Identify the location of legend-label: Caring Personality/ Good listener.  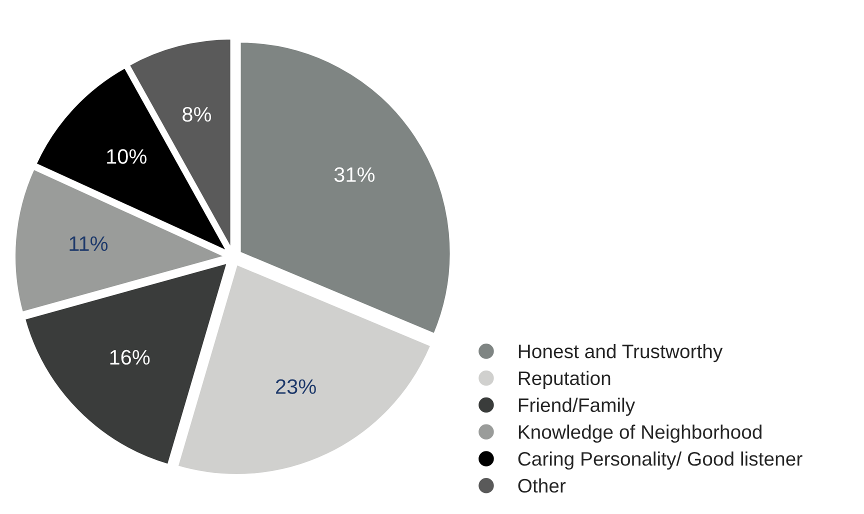
(660, 461).